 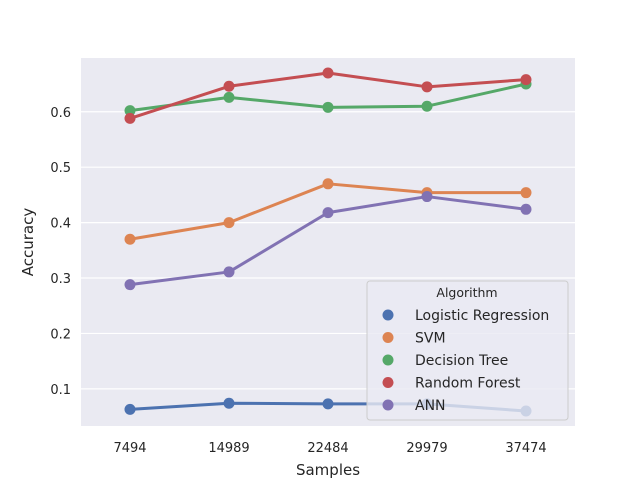 I want to click on x-tick-label: 7494, so click(x=129, y=448).